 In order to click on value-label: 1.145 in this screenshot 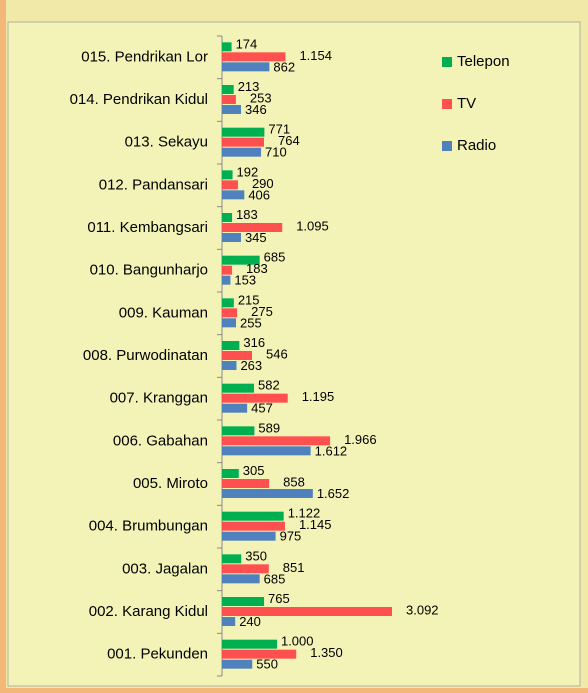, I will do `click(315, 524)`.